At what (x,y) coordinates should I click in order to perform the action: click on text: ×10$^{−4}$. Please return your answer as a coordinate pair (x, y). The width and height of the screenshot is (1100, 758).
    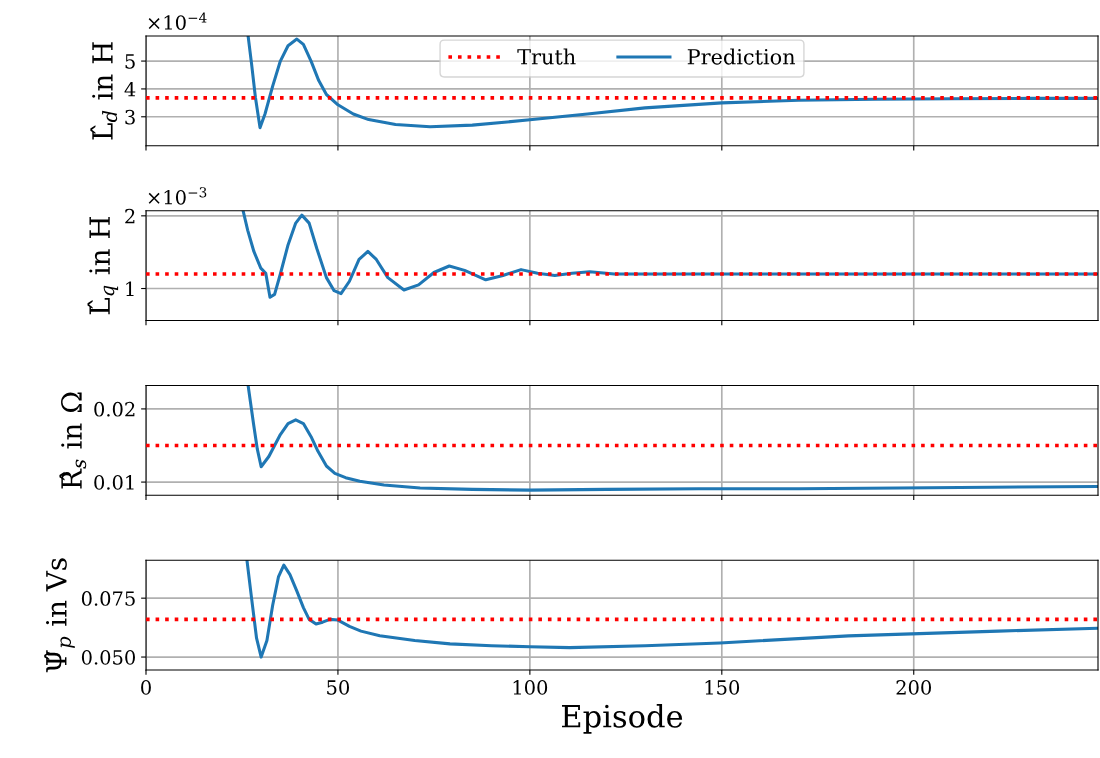
    Looking at the image, I should click on (177, 21).